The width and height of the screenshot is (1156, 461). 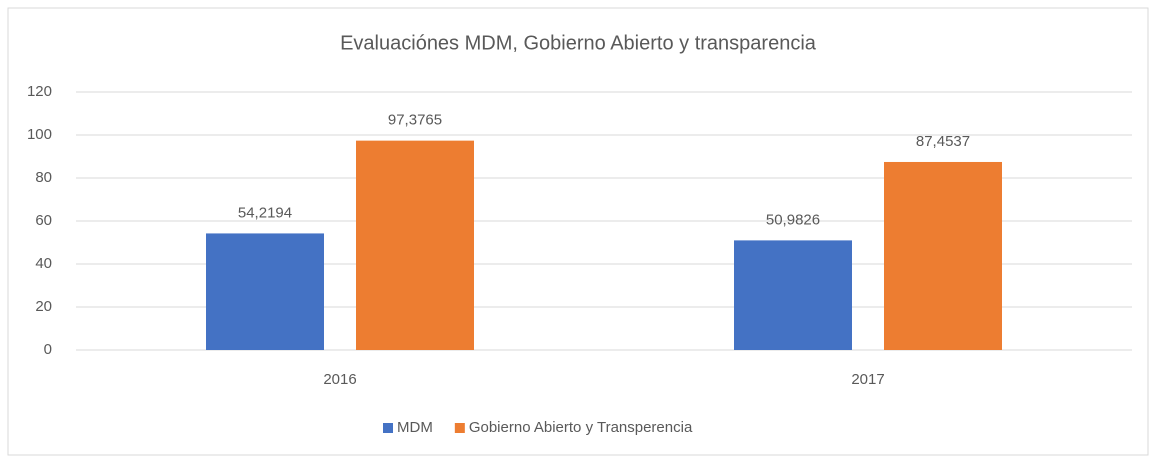 I want to click on y-tick-label: 100, so click(x=39, y=134).